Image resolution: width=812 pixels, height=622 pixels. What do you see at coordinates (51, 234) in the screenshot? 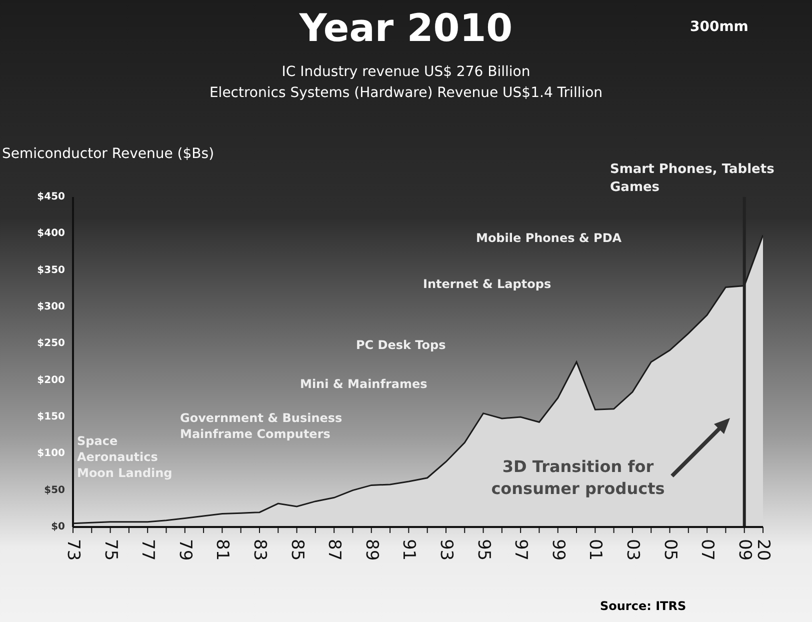
I see `y-tick-label: $400` at bounding box center [51, 234].